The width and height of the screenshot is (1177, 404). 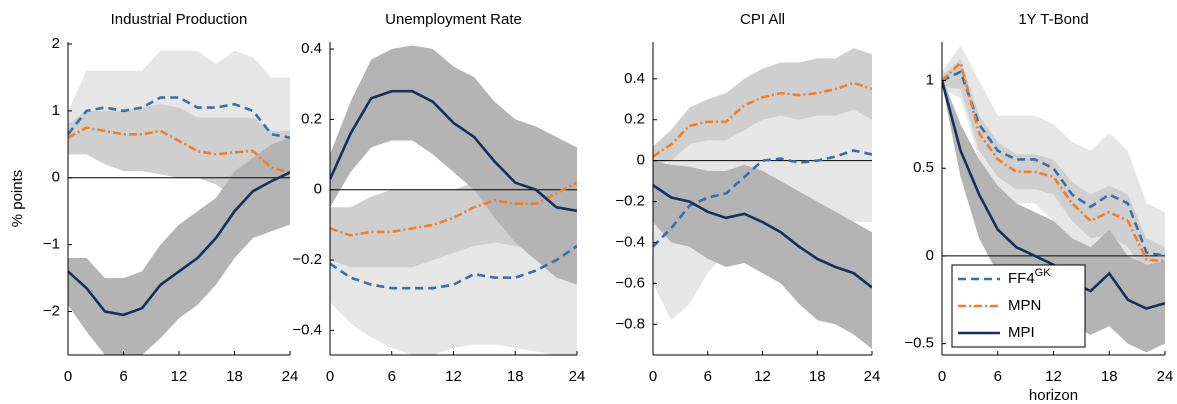 I want to click on y-axis-label: % points, so click(x=17, y=199).